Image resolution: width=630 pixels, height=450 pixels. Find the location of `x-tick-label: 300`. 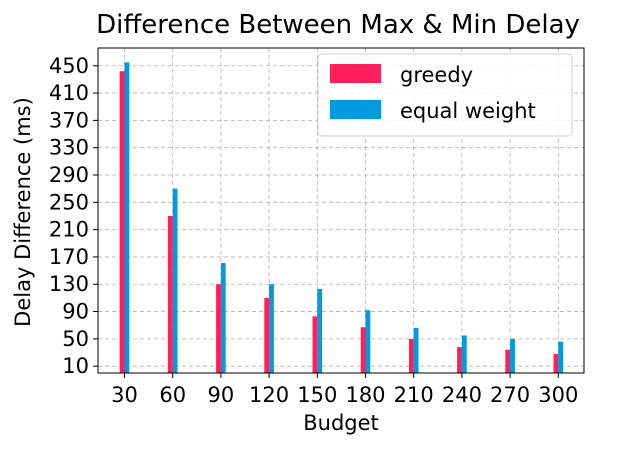

x-tick-label: 300 is located at coordinates (558, 395).